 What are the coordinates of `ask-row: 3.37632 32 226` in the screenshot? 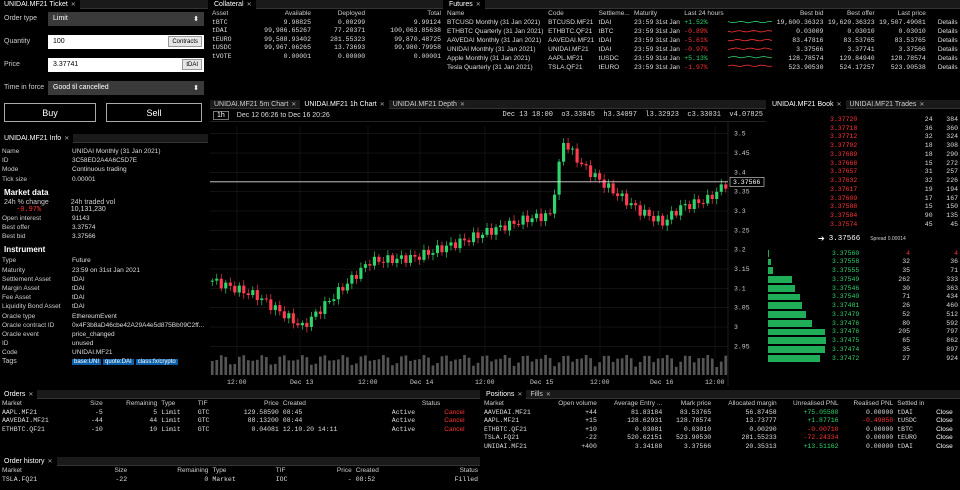 It's located at (864, 180).